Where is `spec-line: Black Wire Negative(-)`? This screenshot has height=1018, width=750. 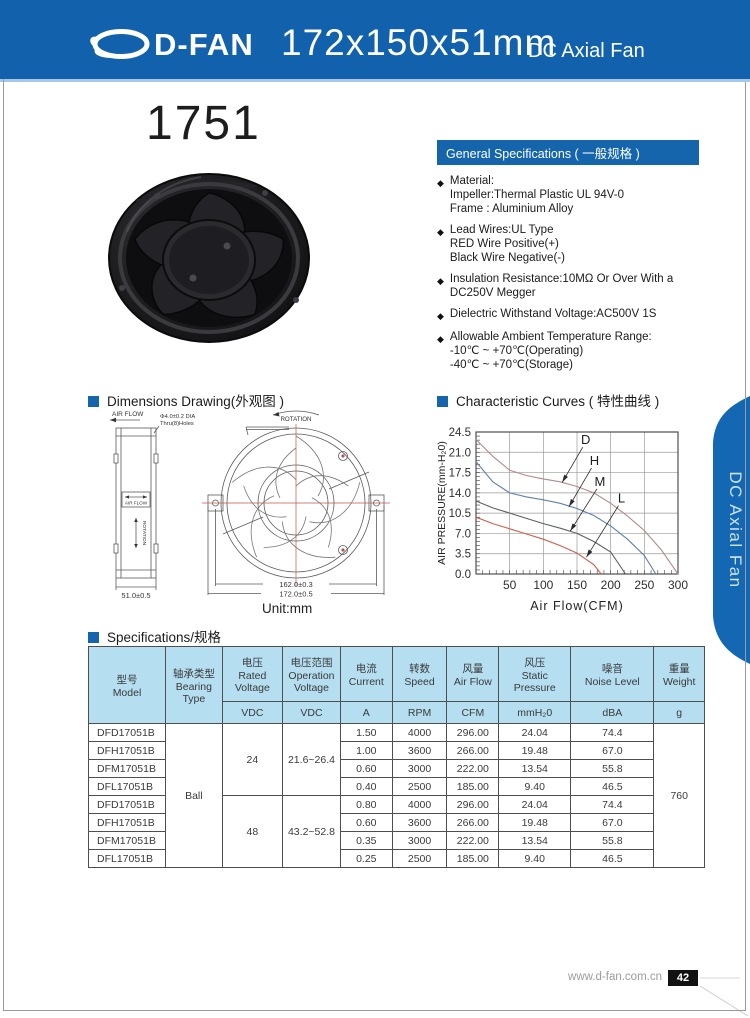
spec-line: Black Wire Negative(-) is located at coordinates (507, 258).